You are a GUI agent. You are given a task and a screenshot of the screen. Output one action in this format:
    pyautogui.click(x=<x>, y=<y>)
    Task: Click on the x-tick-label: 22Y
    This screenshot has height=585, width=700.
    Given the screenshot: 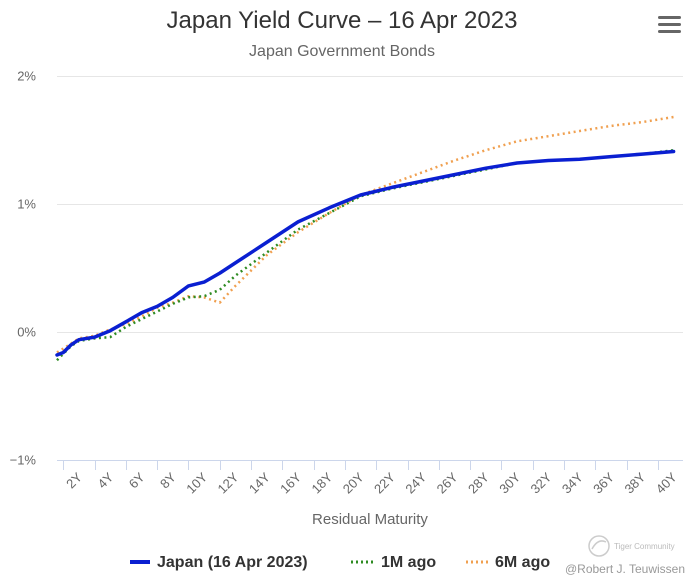 What is the action you would take?
    pyautogui.click(x=384, y=482)
    